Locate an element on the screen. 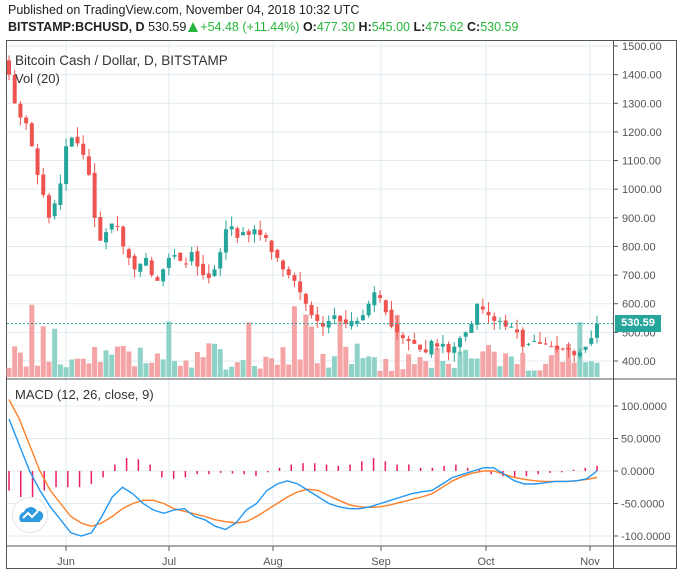 This screenshot has width=685, height=578. price-axis-label: 1000.00 is located at coordinates (642, 190).